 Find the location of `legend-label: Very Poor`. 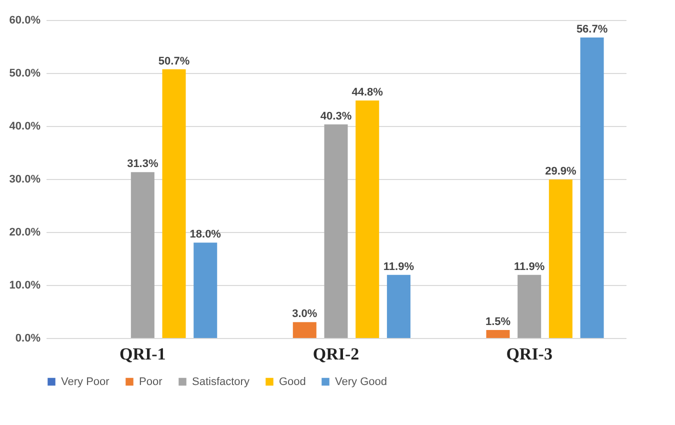

legend-label: Very Poor is located at coordinates (85, 382).